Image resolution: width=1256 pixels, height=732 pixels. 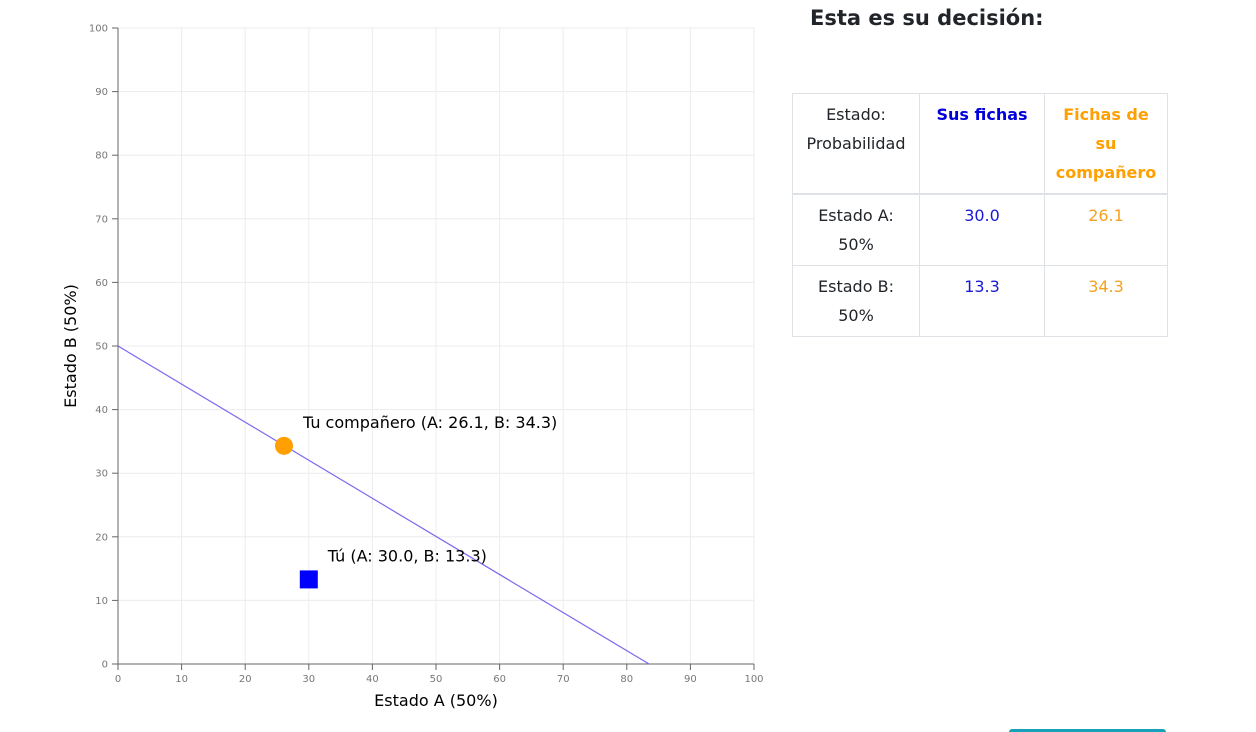 What do you see at coordinates (101, 410) in the screenshot?
I see `y-tick-label: 40` at bounding box center [101, 410].